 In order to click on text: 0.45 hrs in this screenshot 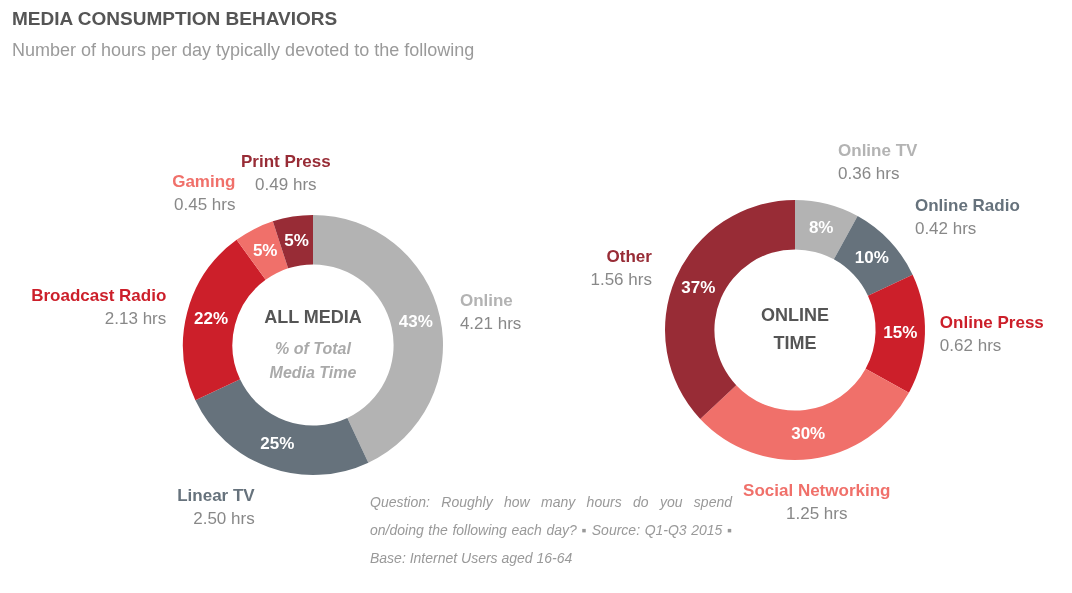, I will do `click(205, 204)`.